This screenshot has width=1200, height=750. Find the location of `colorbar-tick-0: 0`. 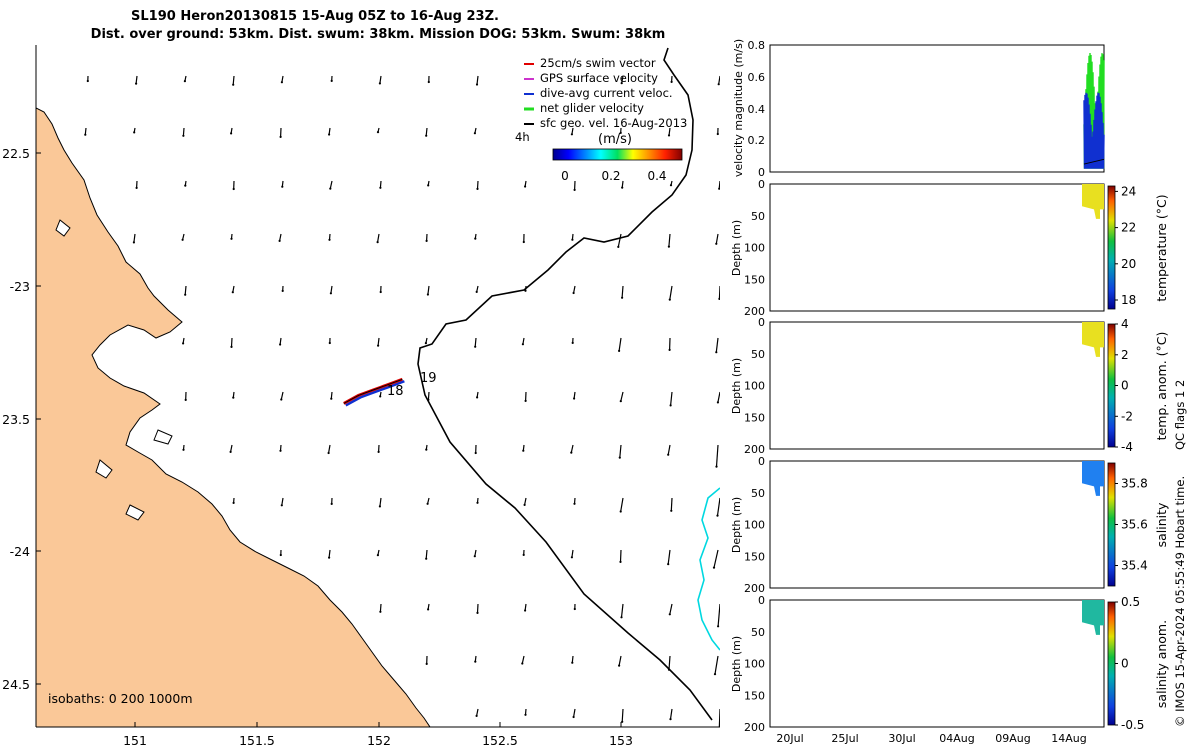

colorbar-tick-0: 0 is located at coordinates (565, 176).